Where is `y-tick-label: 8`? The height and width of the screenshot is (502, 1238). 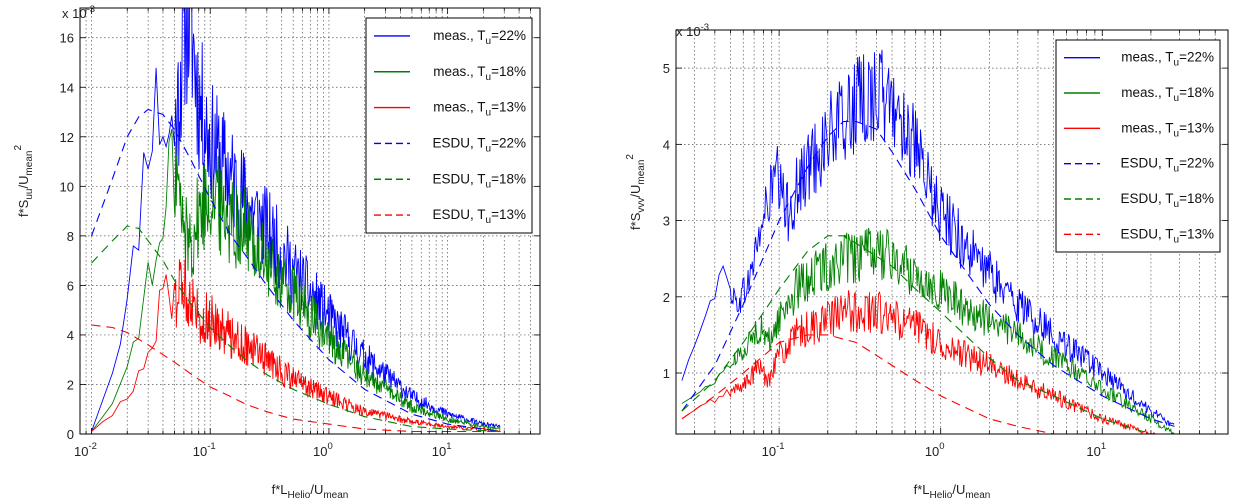 y-tick-label: 8 is located at coordinates (70, 236).